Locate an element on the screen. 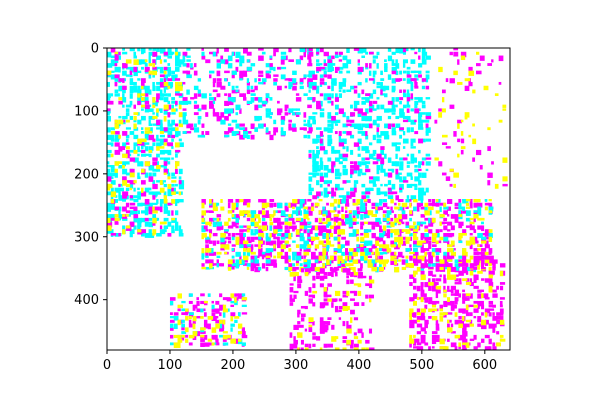 The width and height of the screenshot is (600, 400). y-tick-label-0: 0 is located at coordinates (95, 49).